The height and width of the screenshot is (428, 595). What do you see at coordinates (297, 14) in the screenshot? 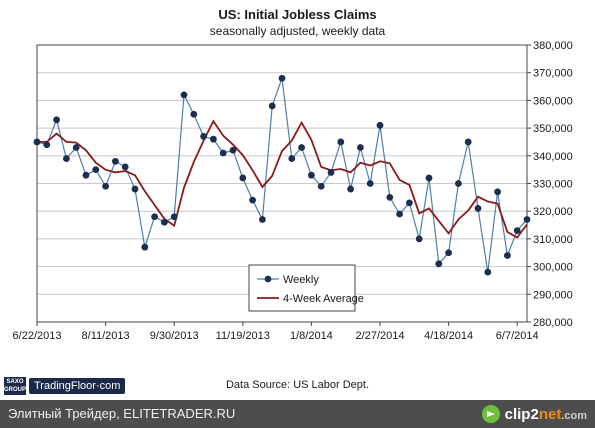
I see `chart-title: US: Initial Jobless Claims` at bounding box center [297, 14].